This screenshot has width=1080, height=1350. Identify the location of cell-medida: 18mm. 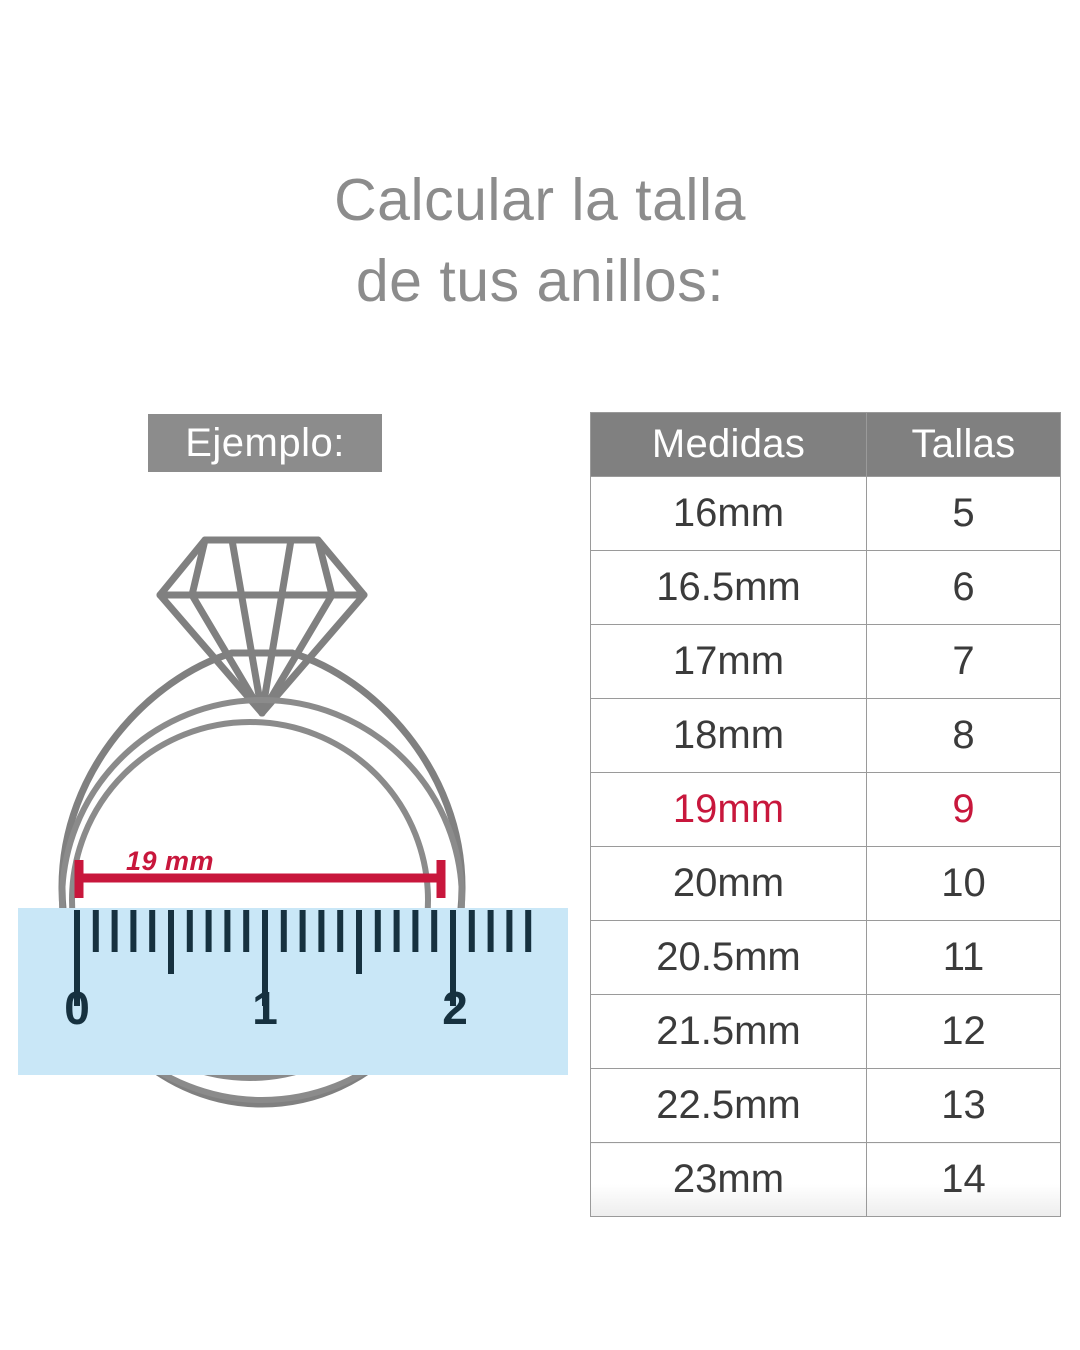
(728, 735).